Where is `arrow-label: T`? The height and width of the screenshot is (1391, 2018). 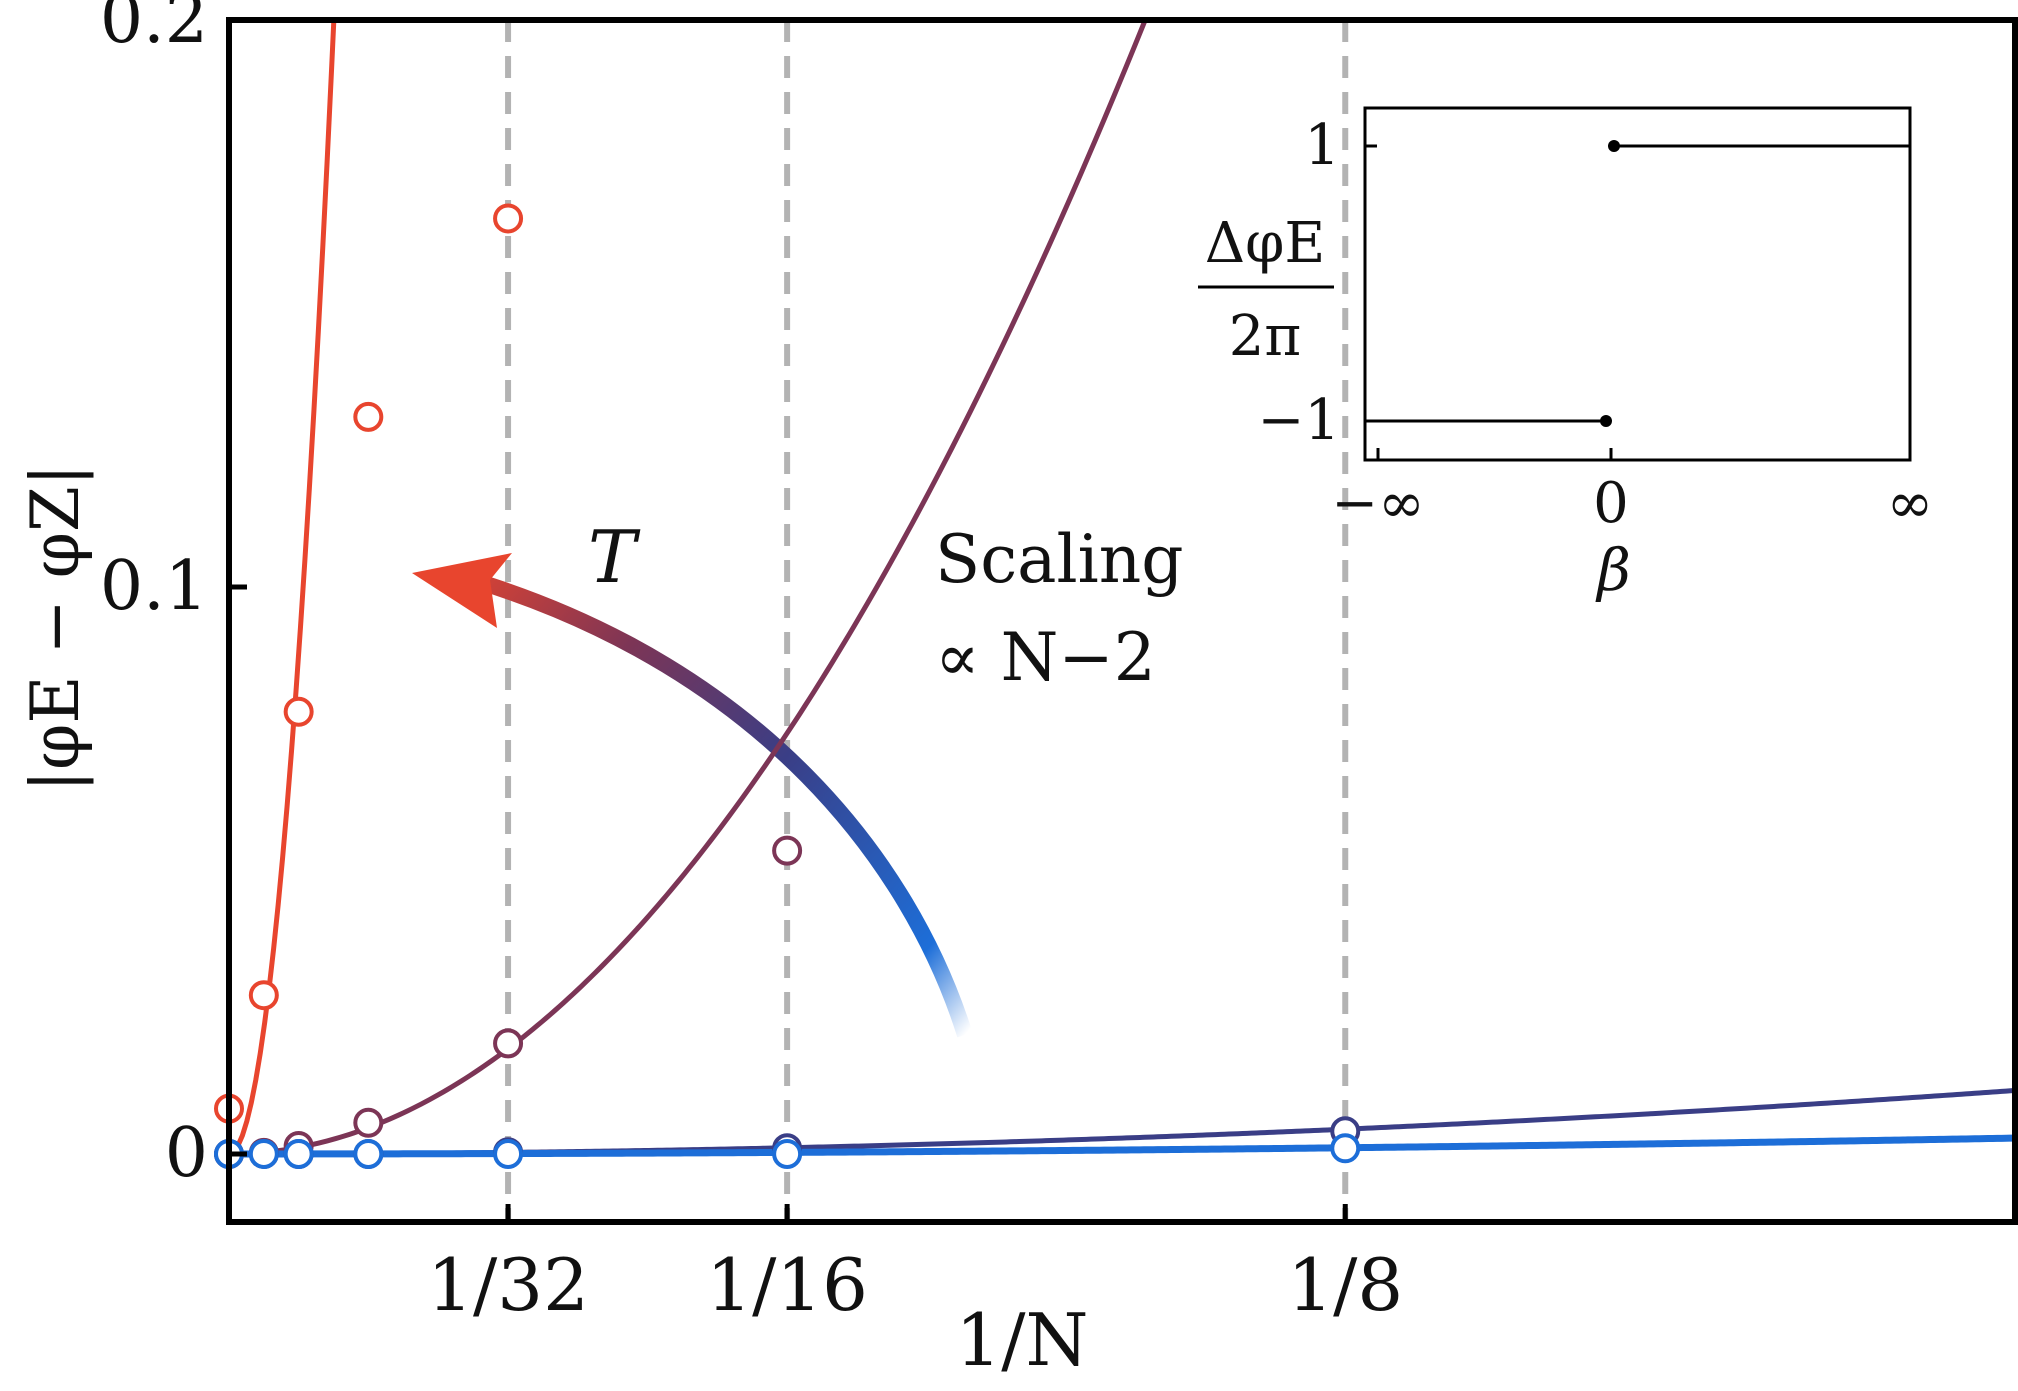
arrow-label: T is located at coordinates (614, 557).